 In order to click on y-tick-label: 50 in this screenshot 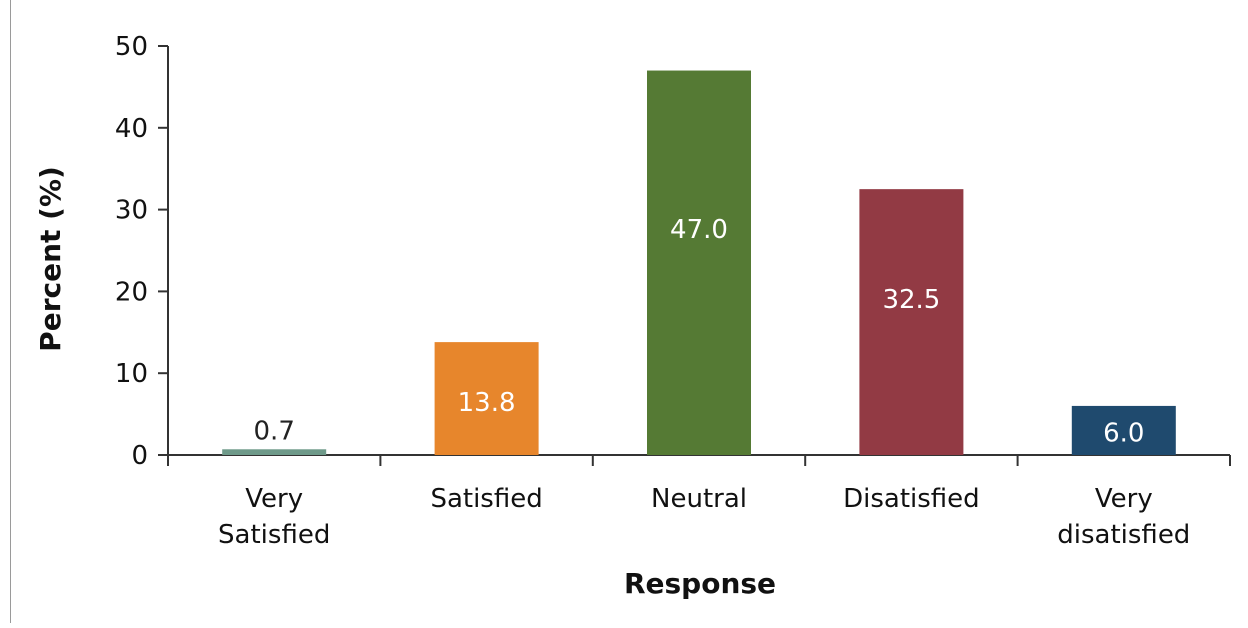, I will do `click(131, 47)`.